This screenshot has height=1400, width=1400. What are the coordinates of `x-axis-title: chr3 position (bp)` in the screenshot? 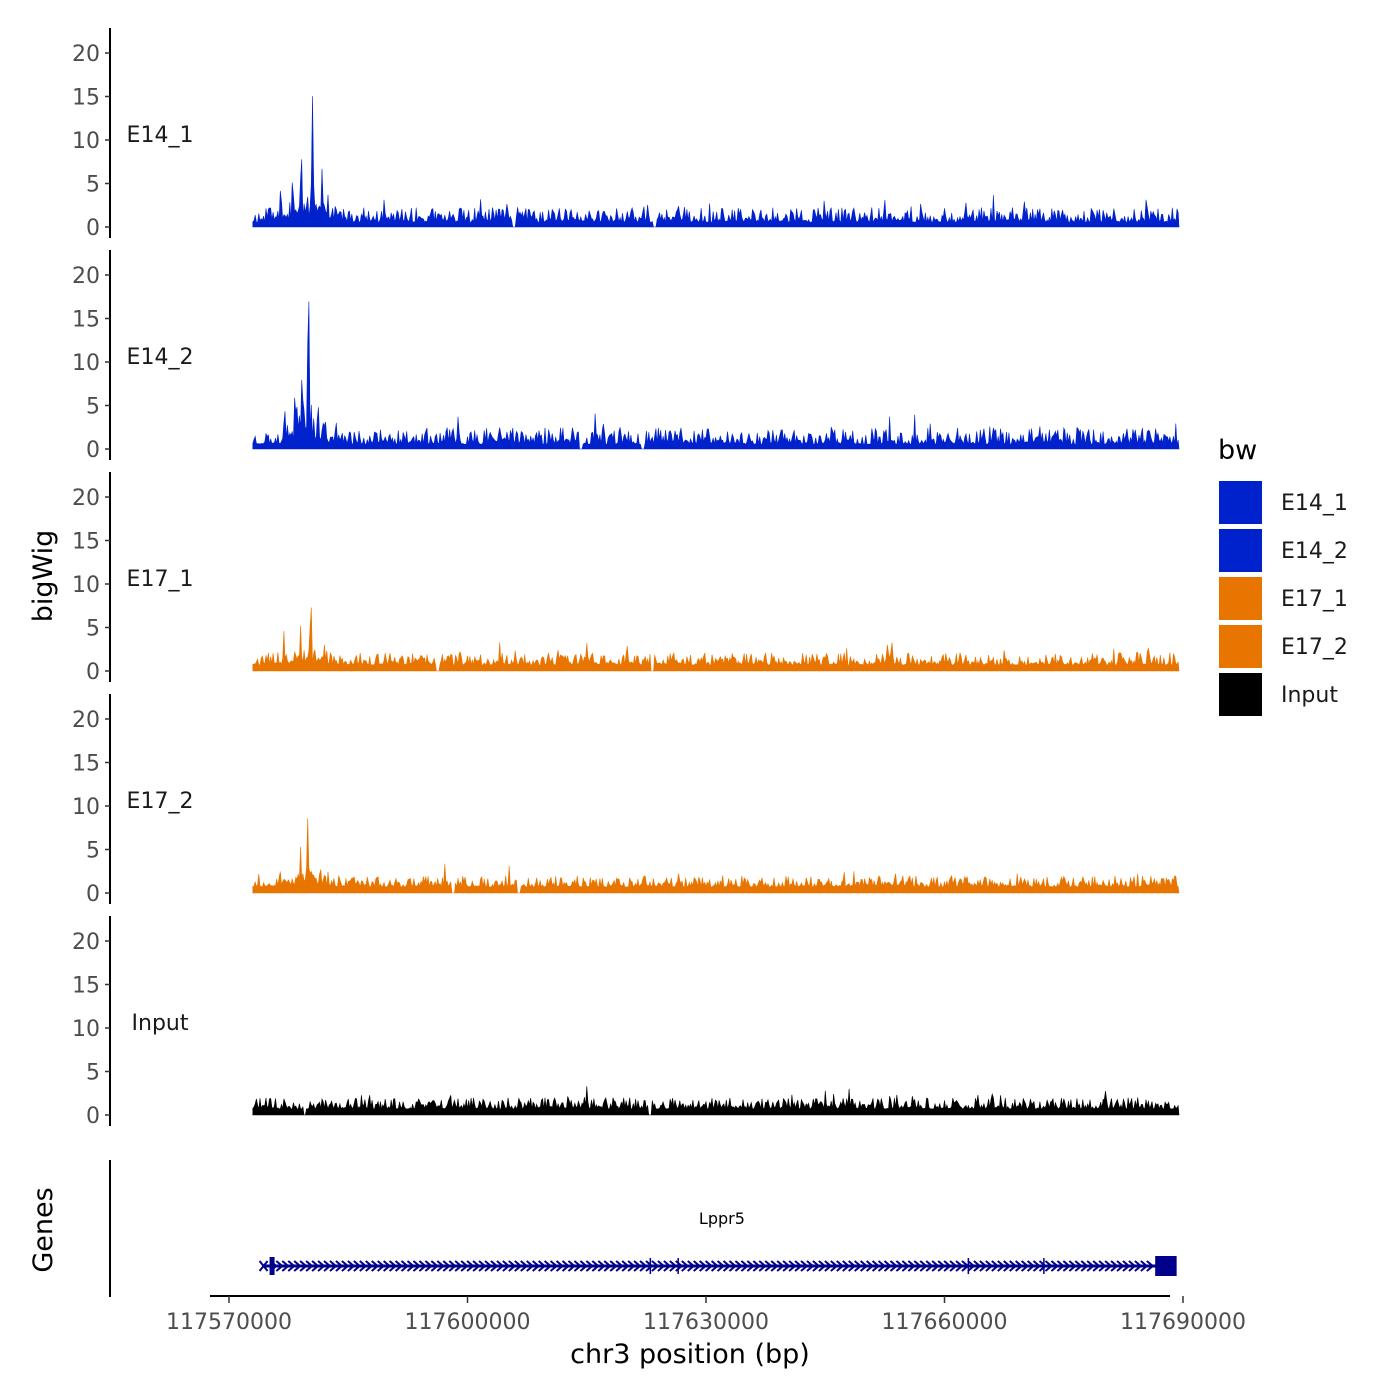 It's located at (690, 1354).